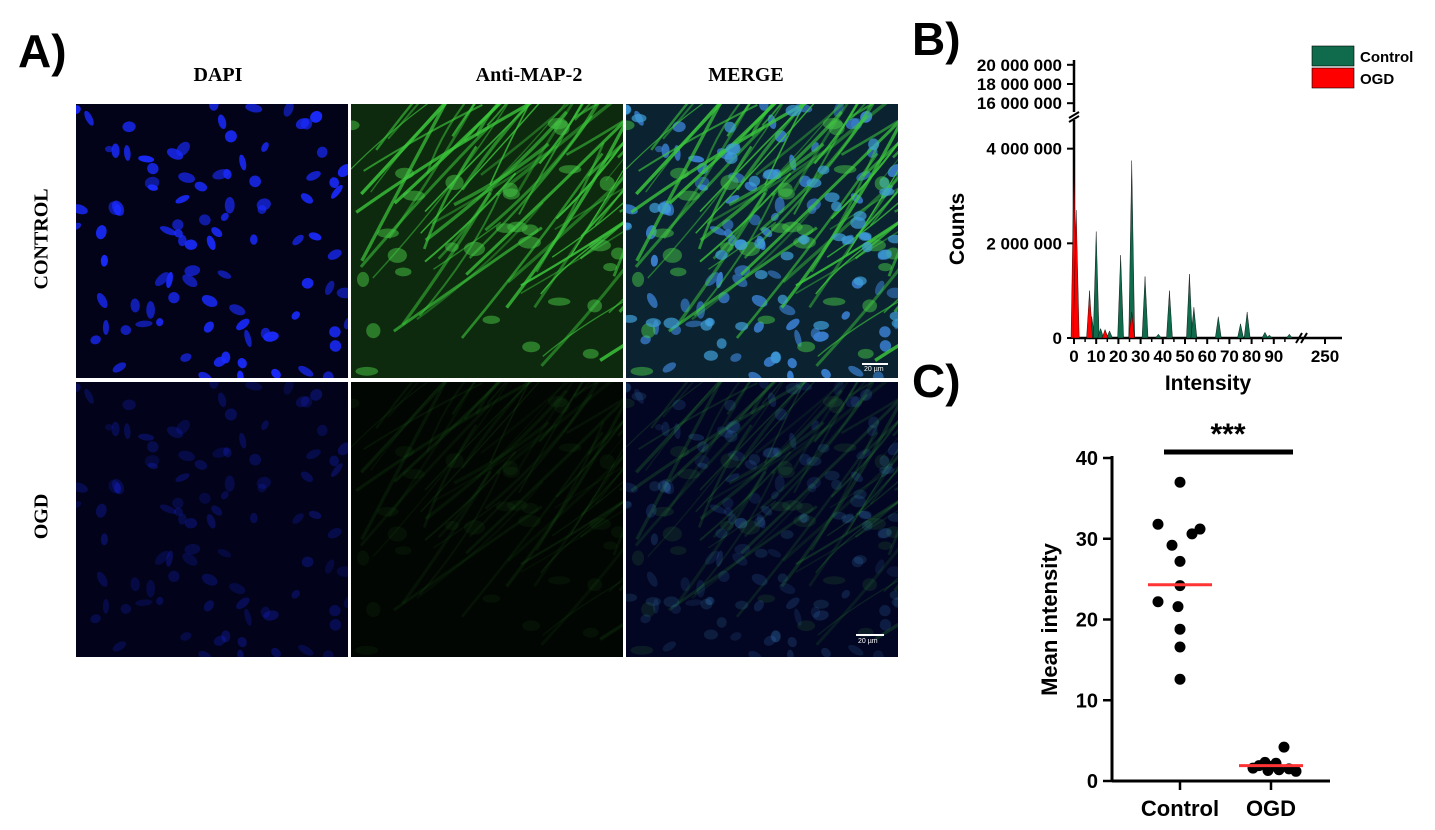 The image size is (1435, 830). I want to click on data-point-control, so click(1180, 482).